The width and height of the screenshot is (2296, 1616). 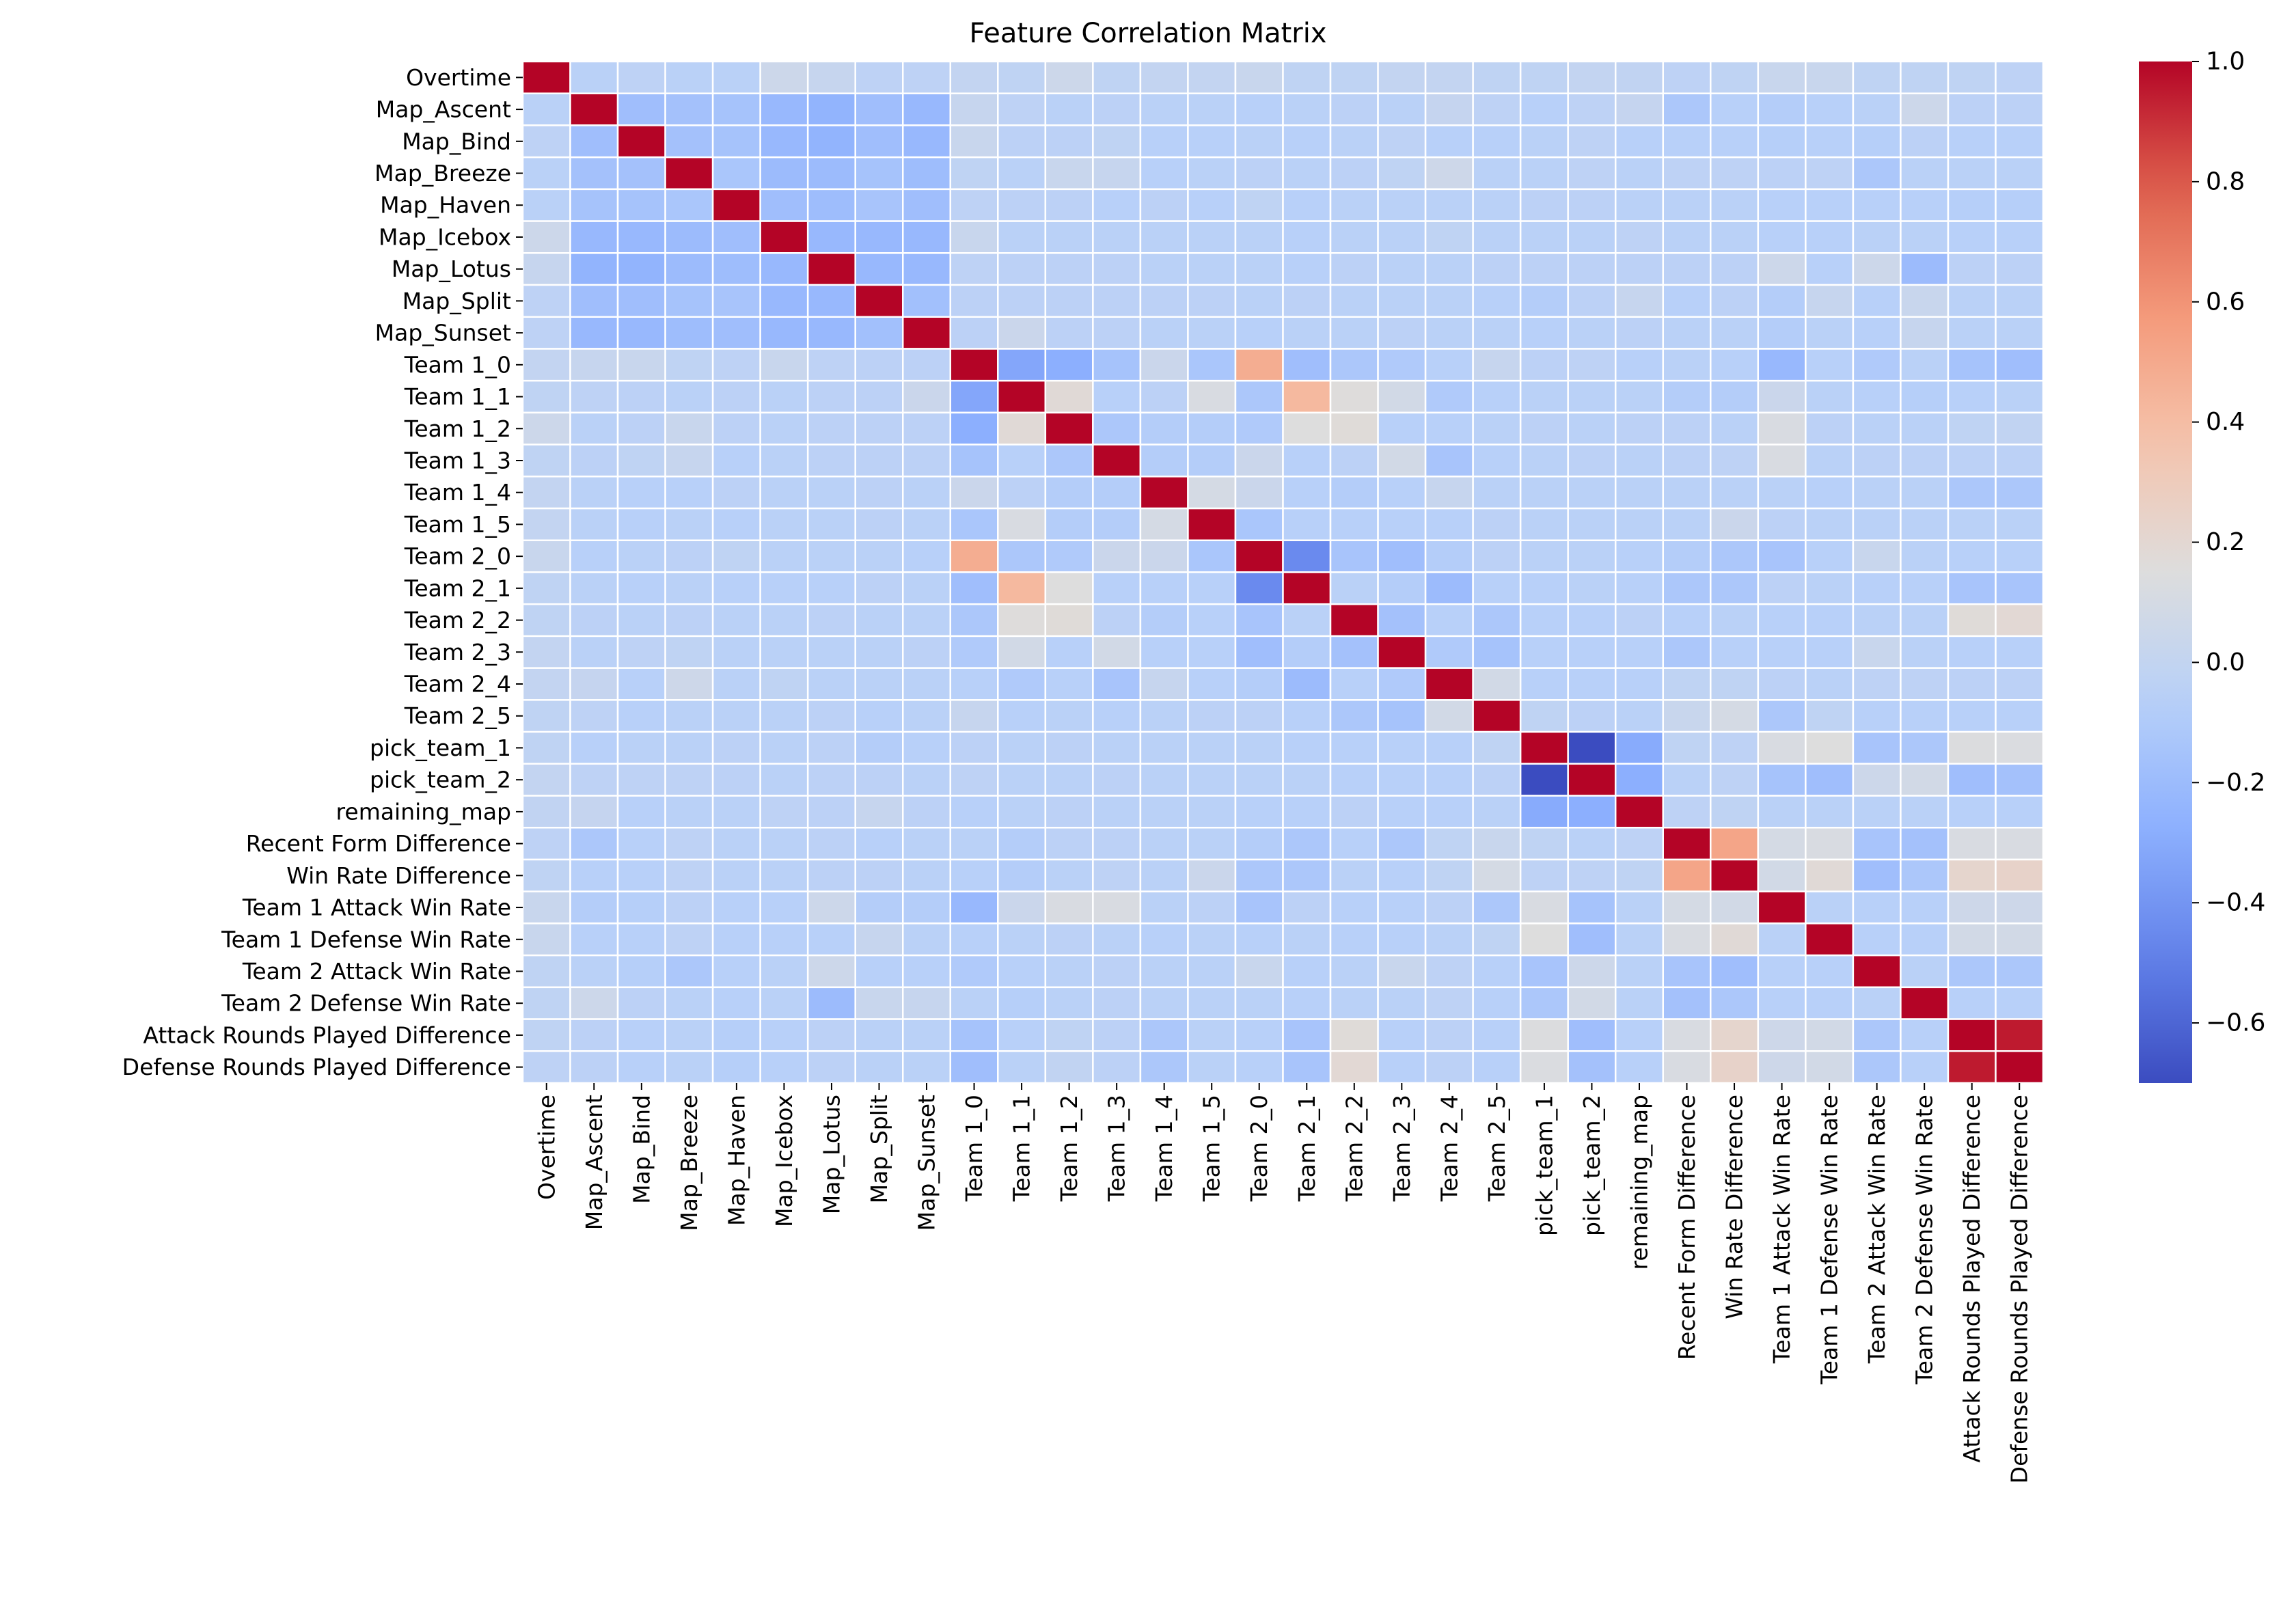 I want to click on y-tick-label: Map_Breeze, so click(x=442, y=173).